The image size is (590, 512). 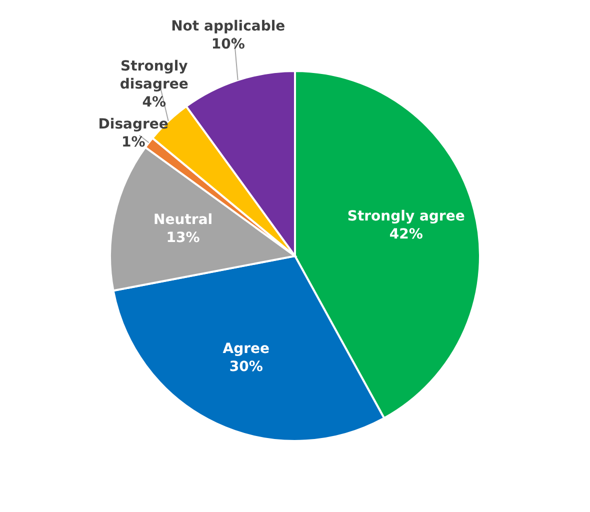 What do you see at coordinates (246, 348) in the screenshot?
I see `slice-label: Agree` at bounding box center [246, 348].